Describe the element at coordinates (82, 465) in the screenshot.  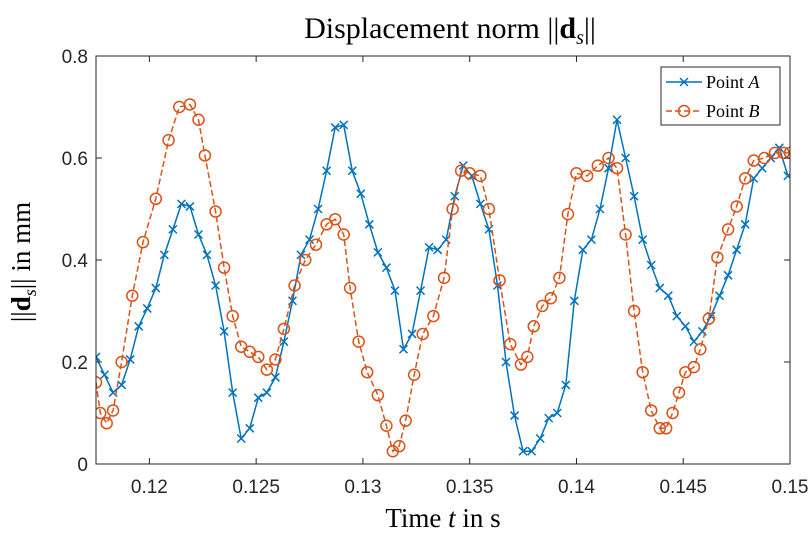
I see `y-tick-label: 0` at that location.